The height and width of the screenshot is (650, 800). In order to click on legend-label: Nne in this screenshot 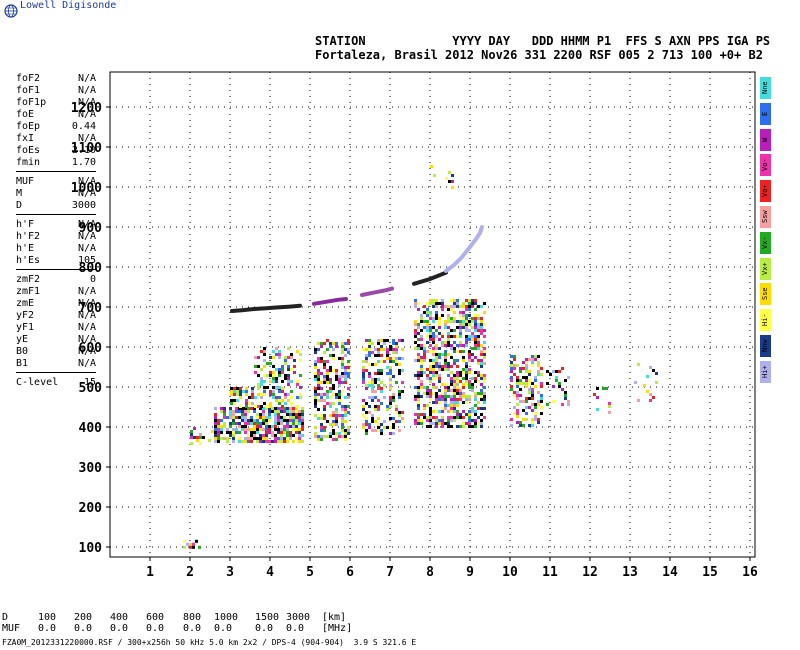, I will do `click(765, 88)`.